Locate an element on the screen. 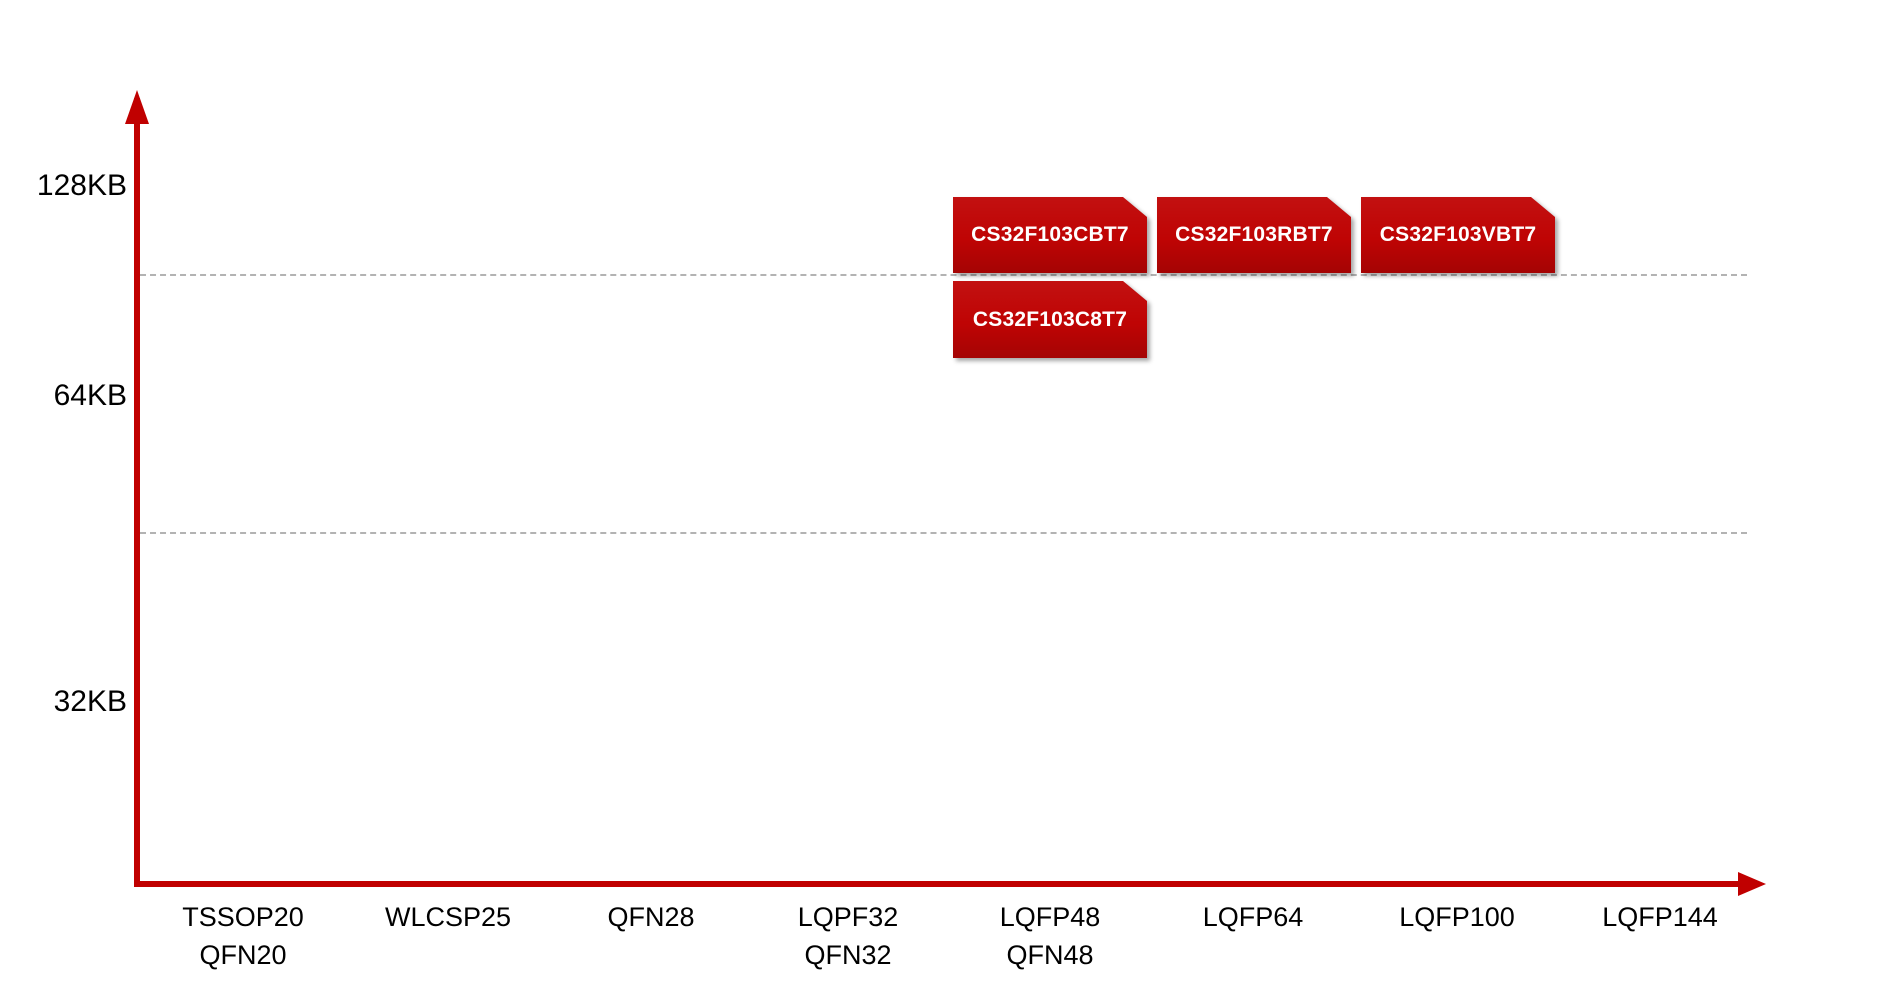  chip-cs32f103rbt7: CS32F103RBT7 is located at coordinates (1254, 235).